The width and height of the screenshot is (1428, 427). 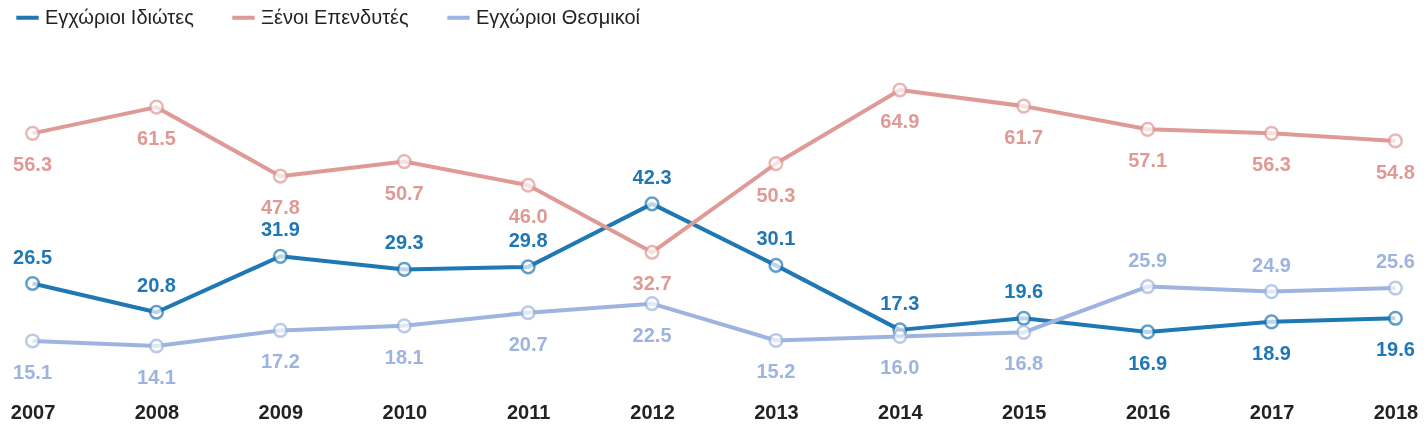 I want to click on data-label: 57.1, so click(x=1148, y=160).